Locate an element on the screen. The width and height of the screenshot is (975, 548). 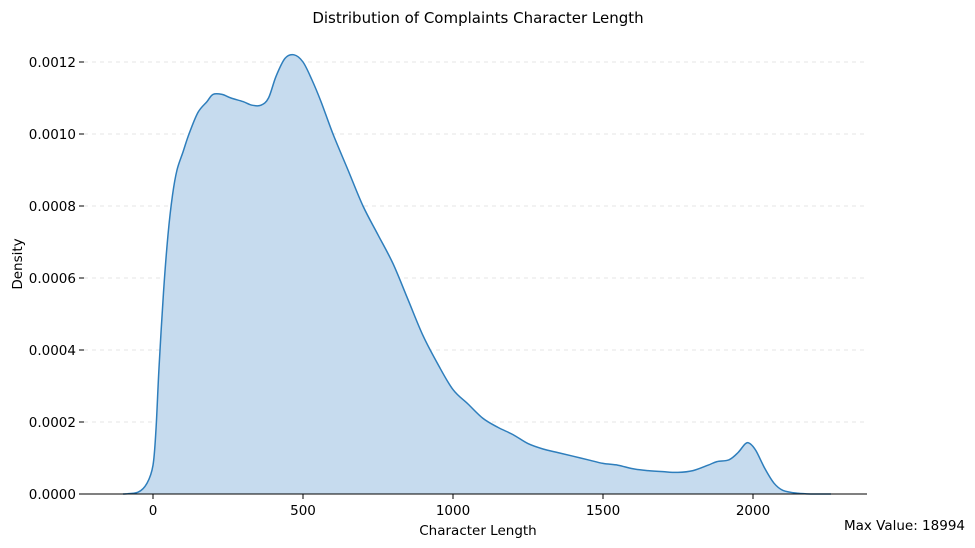
y-tick-label: 0.0004 is located at coordinates (52, 351).